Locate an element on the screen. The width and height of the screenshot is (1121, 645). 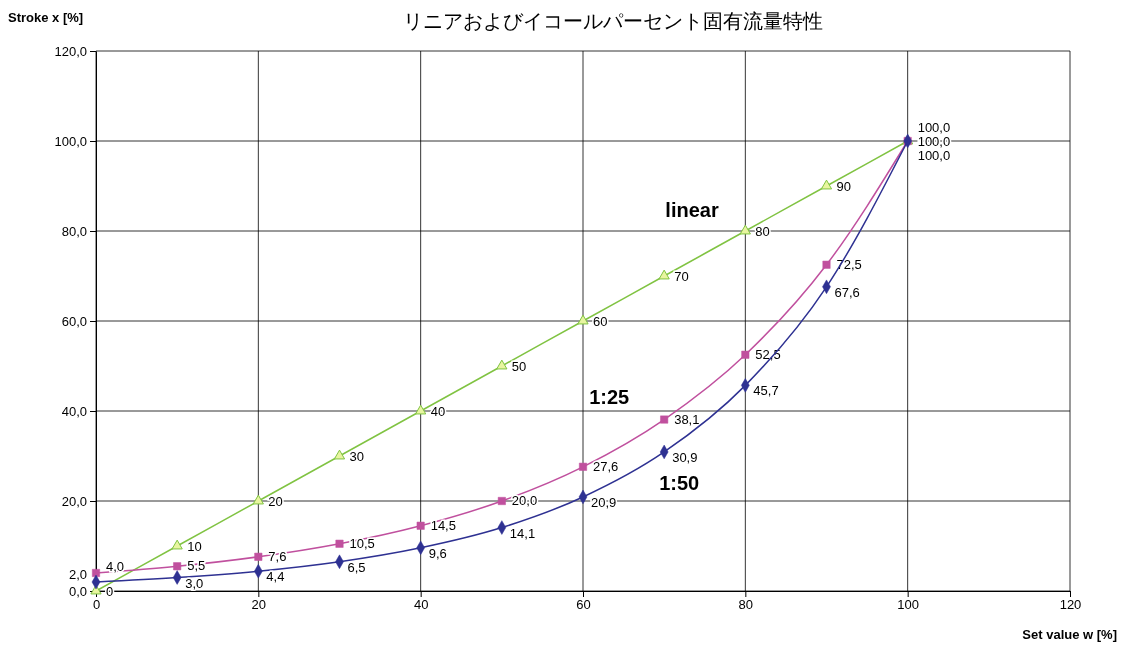
data-label: 14,5 is located at coordinates (443, 525).